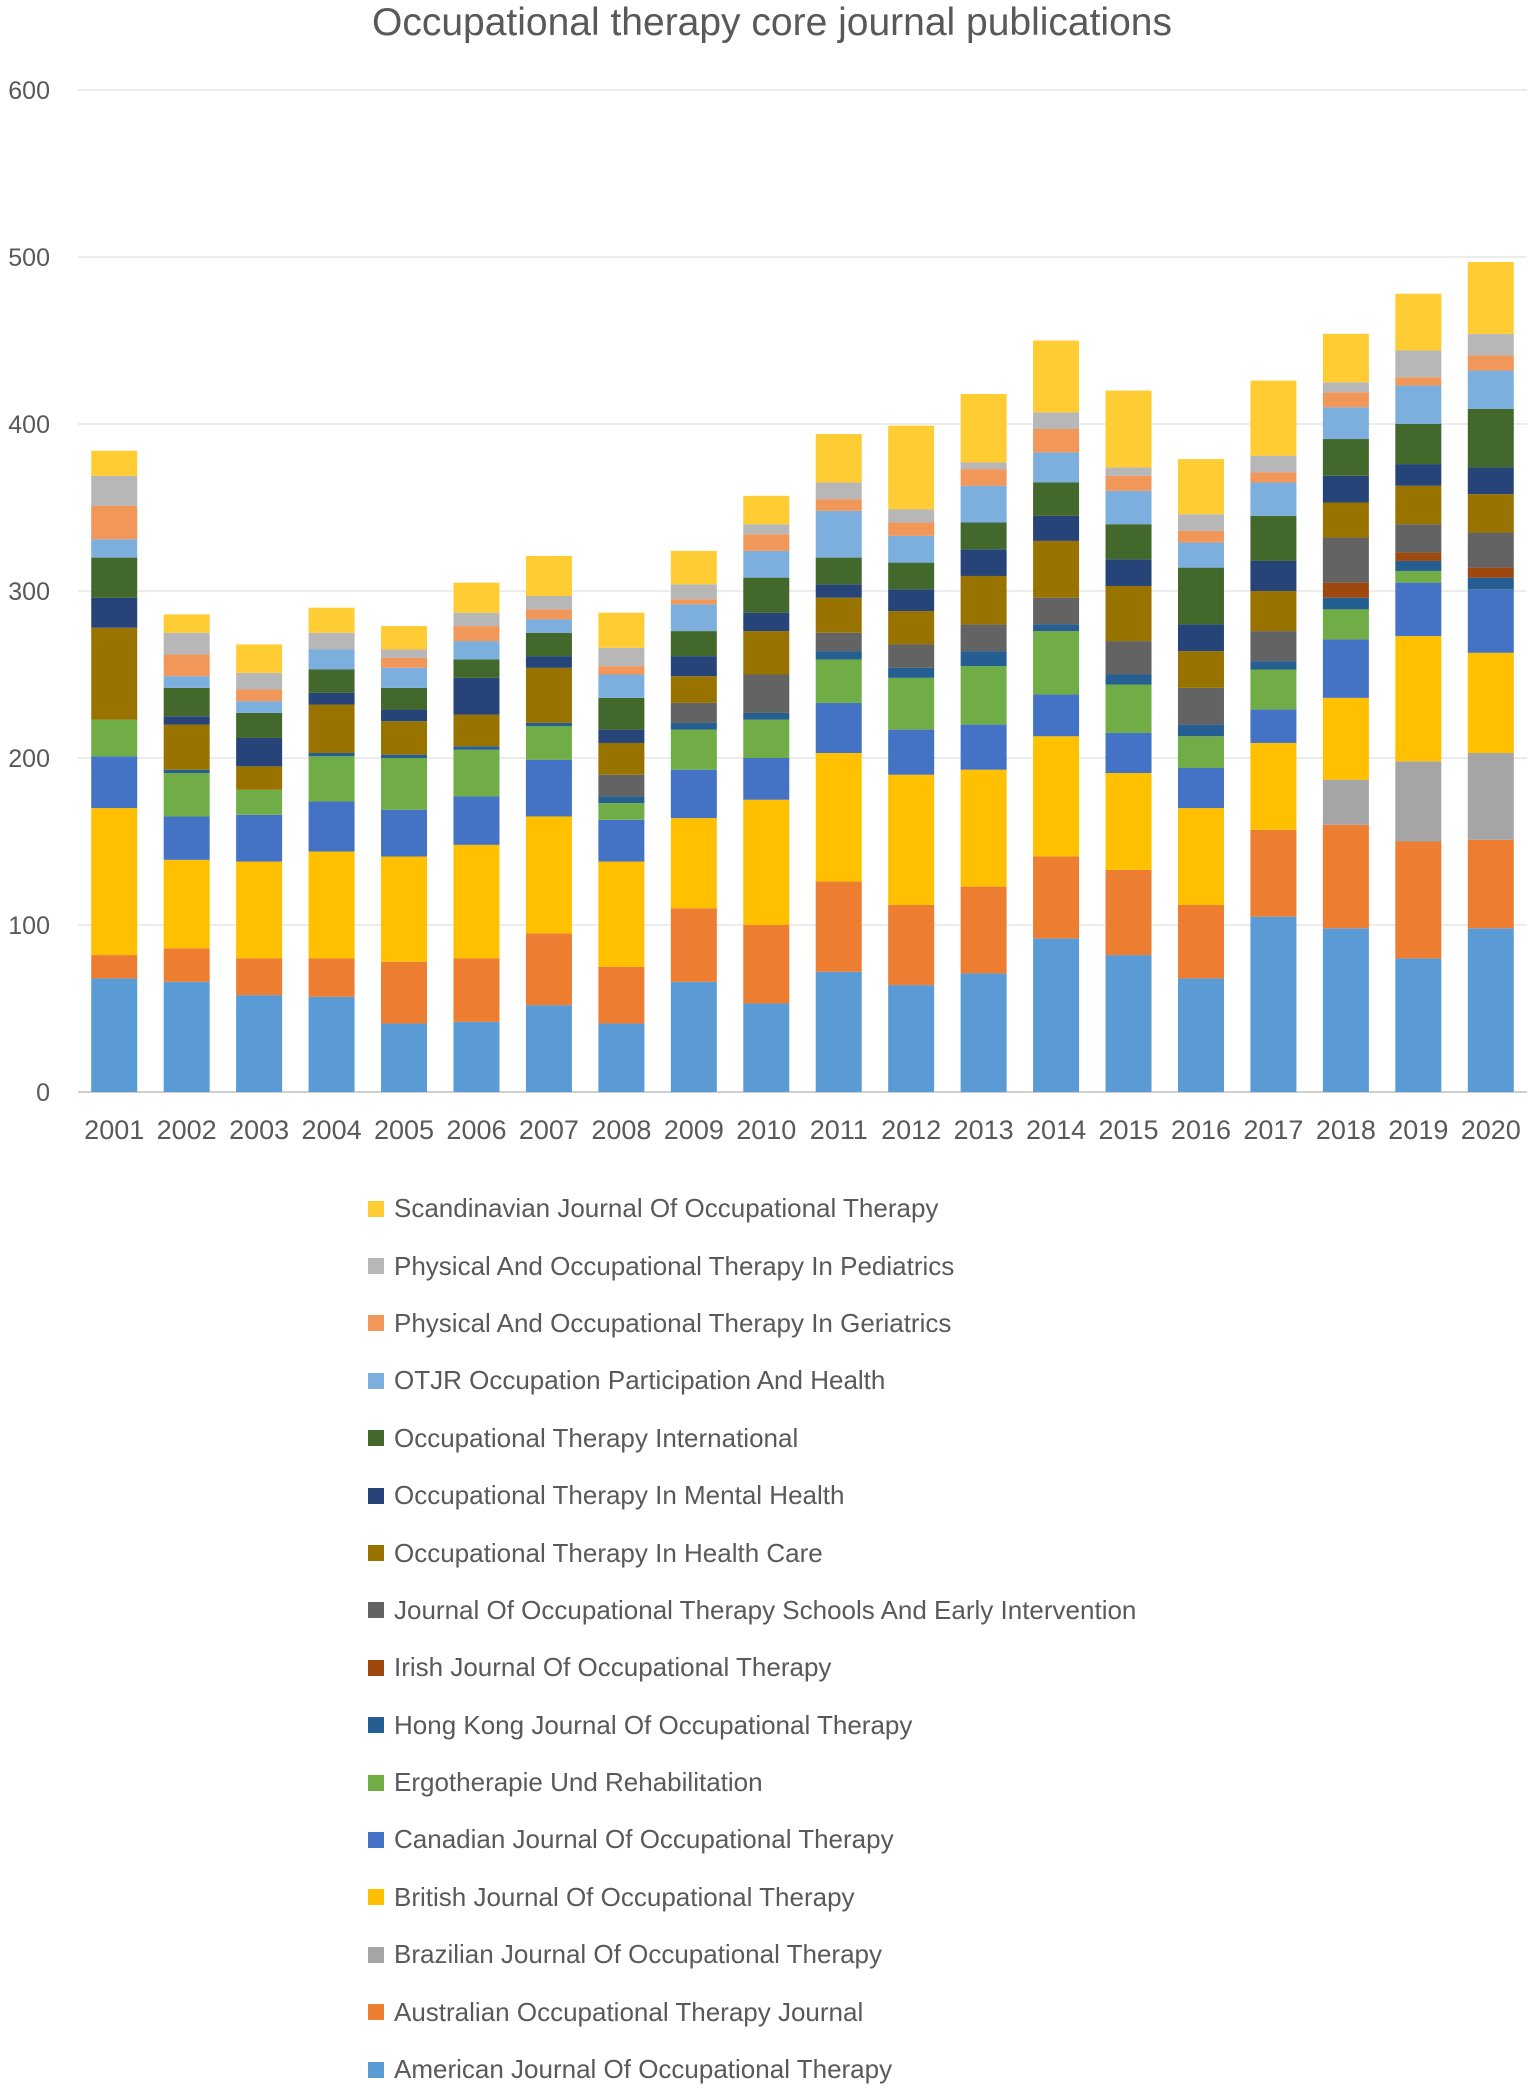 This screenshot has height=2098, width=1535. Describe the element at coordinates (259, 1130) in the screenshot. I see `x-tick-label: 2003` at that location.